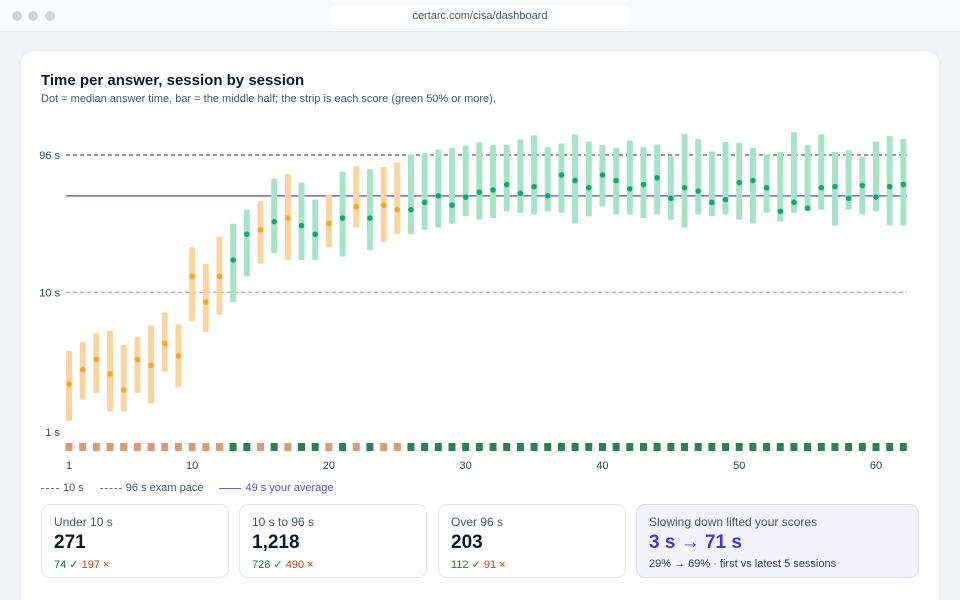 Image resolution: width=960 pixels, height=600 pixels. What do you see at coordinates (33, 16) in the screenshot?
I see `window-minimize-icon` at bounding box center [33, 16].